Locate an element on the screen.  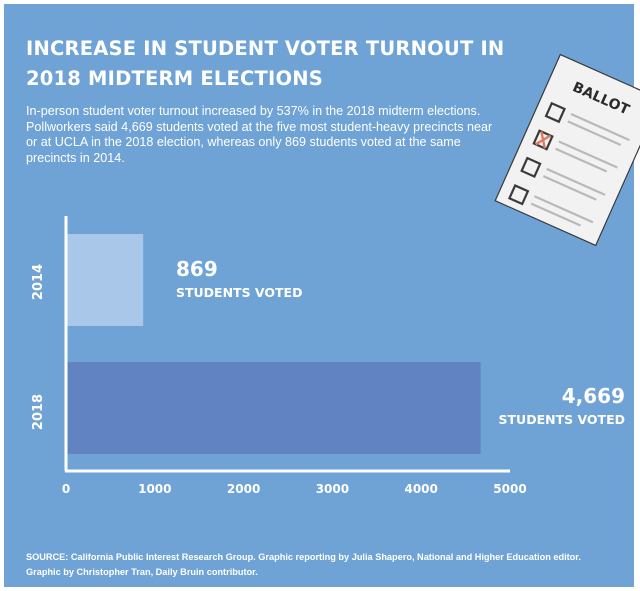
value-label-2014: 869 is located at coordinates (197, 269).